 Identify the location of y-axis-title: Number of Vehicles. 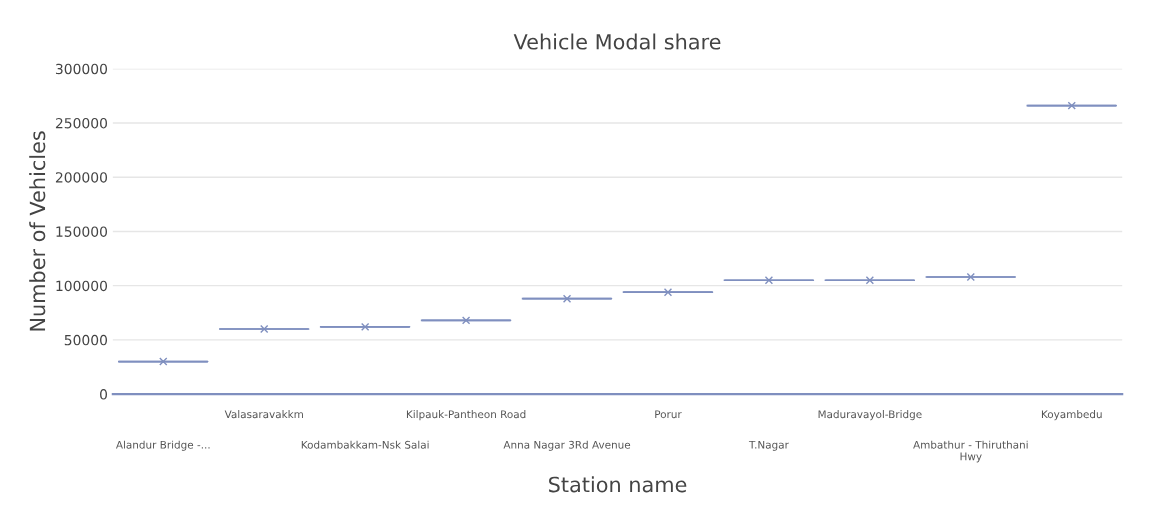
(37, 231).